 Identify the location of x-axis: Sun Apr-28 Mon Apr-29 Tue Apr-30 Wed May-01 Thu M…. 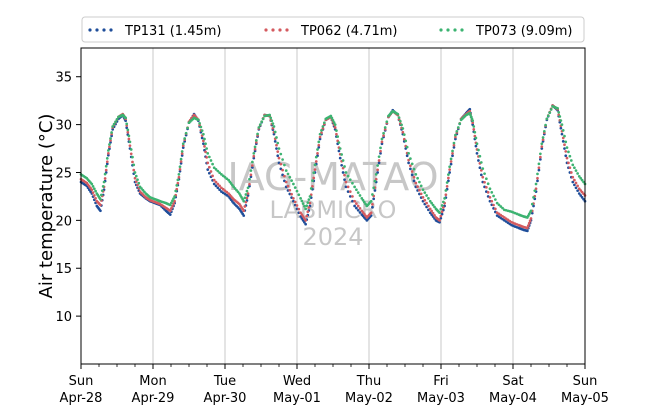
(334, 385).